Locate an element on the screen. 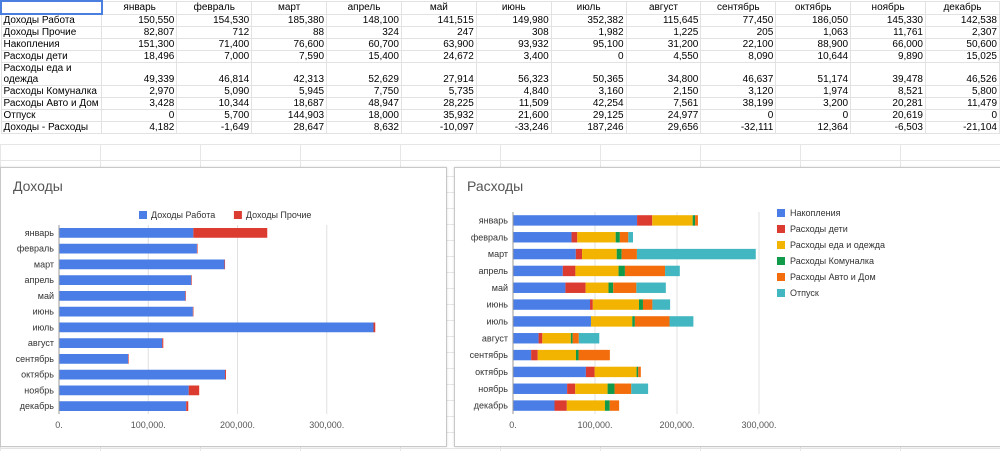  value-cell: 1,974 is located at coordinates (813, 91).